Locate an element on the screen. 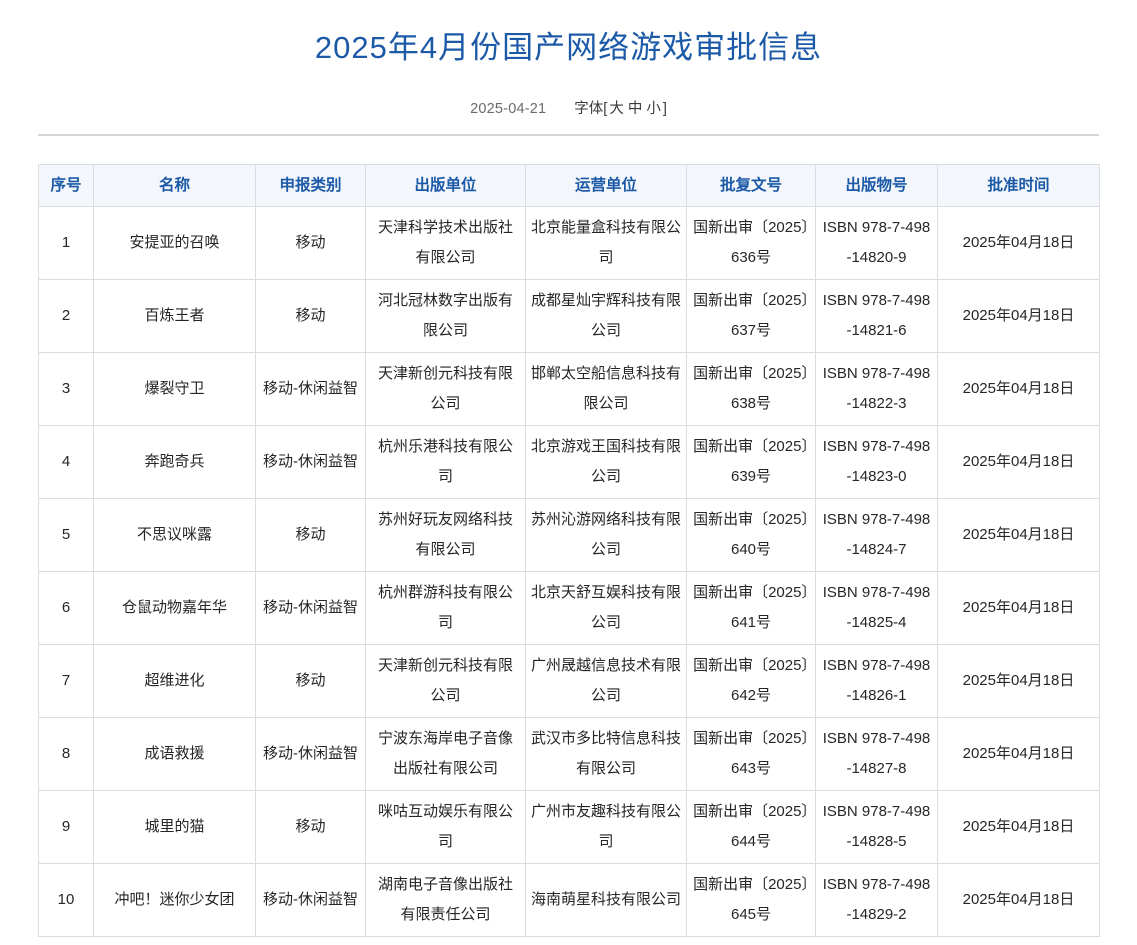  cell-isbn: ISBN 978-7-498-14820-9 is located at coordinates (876, 243).